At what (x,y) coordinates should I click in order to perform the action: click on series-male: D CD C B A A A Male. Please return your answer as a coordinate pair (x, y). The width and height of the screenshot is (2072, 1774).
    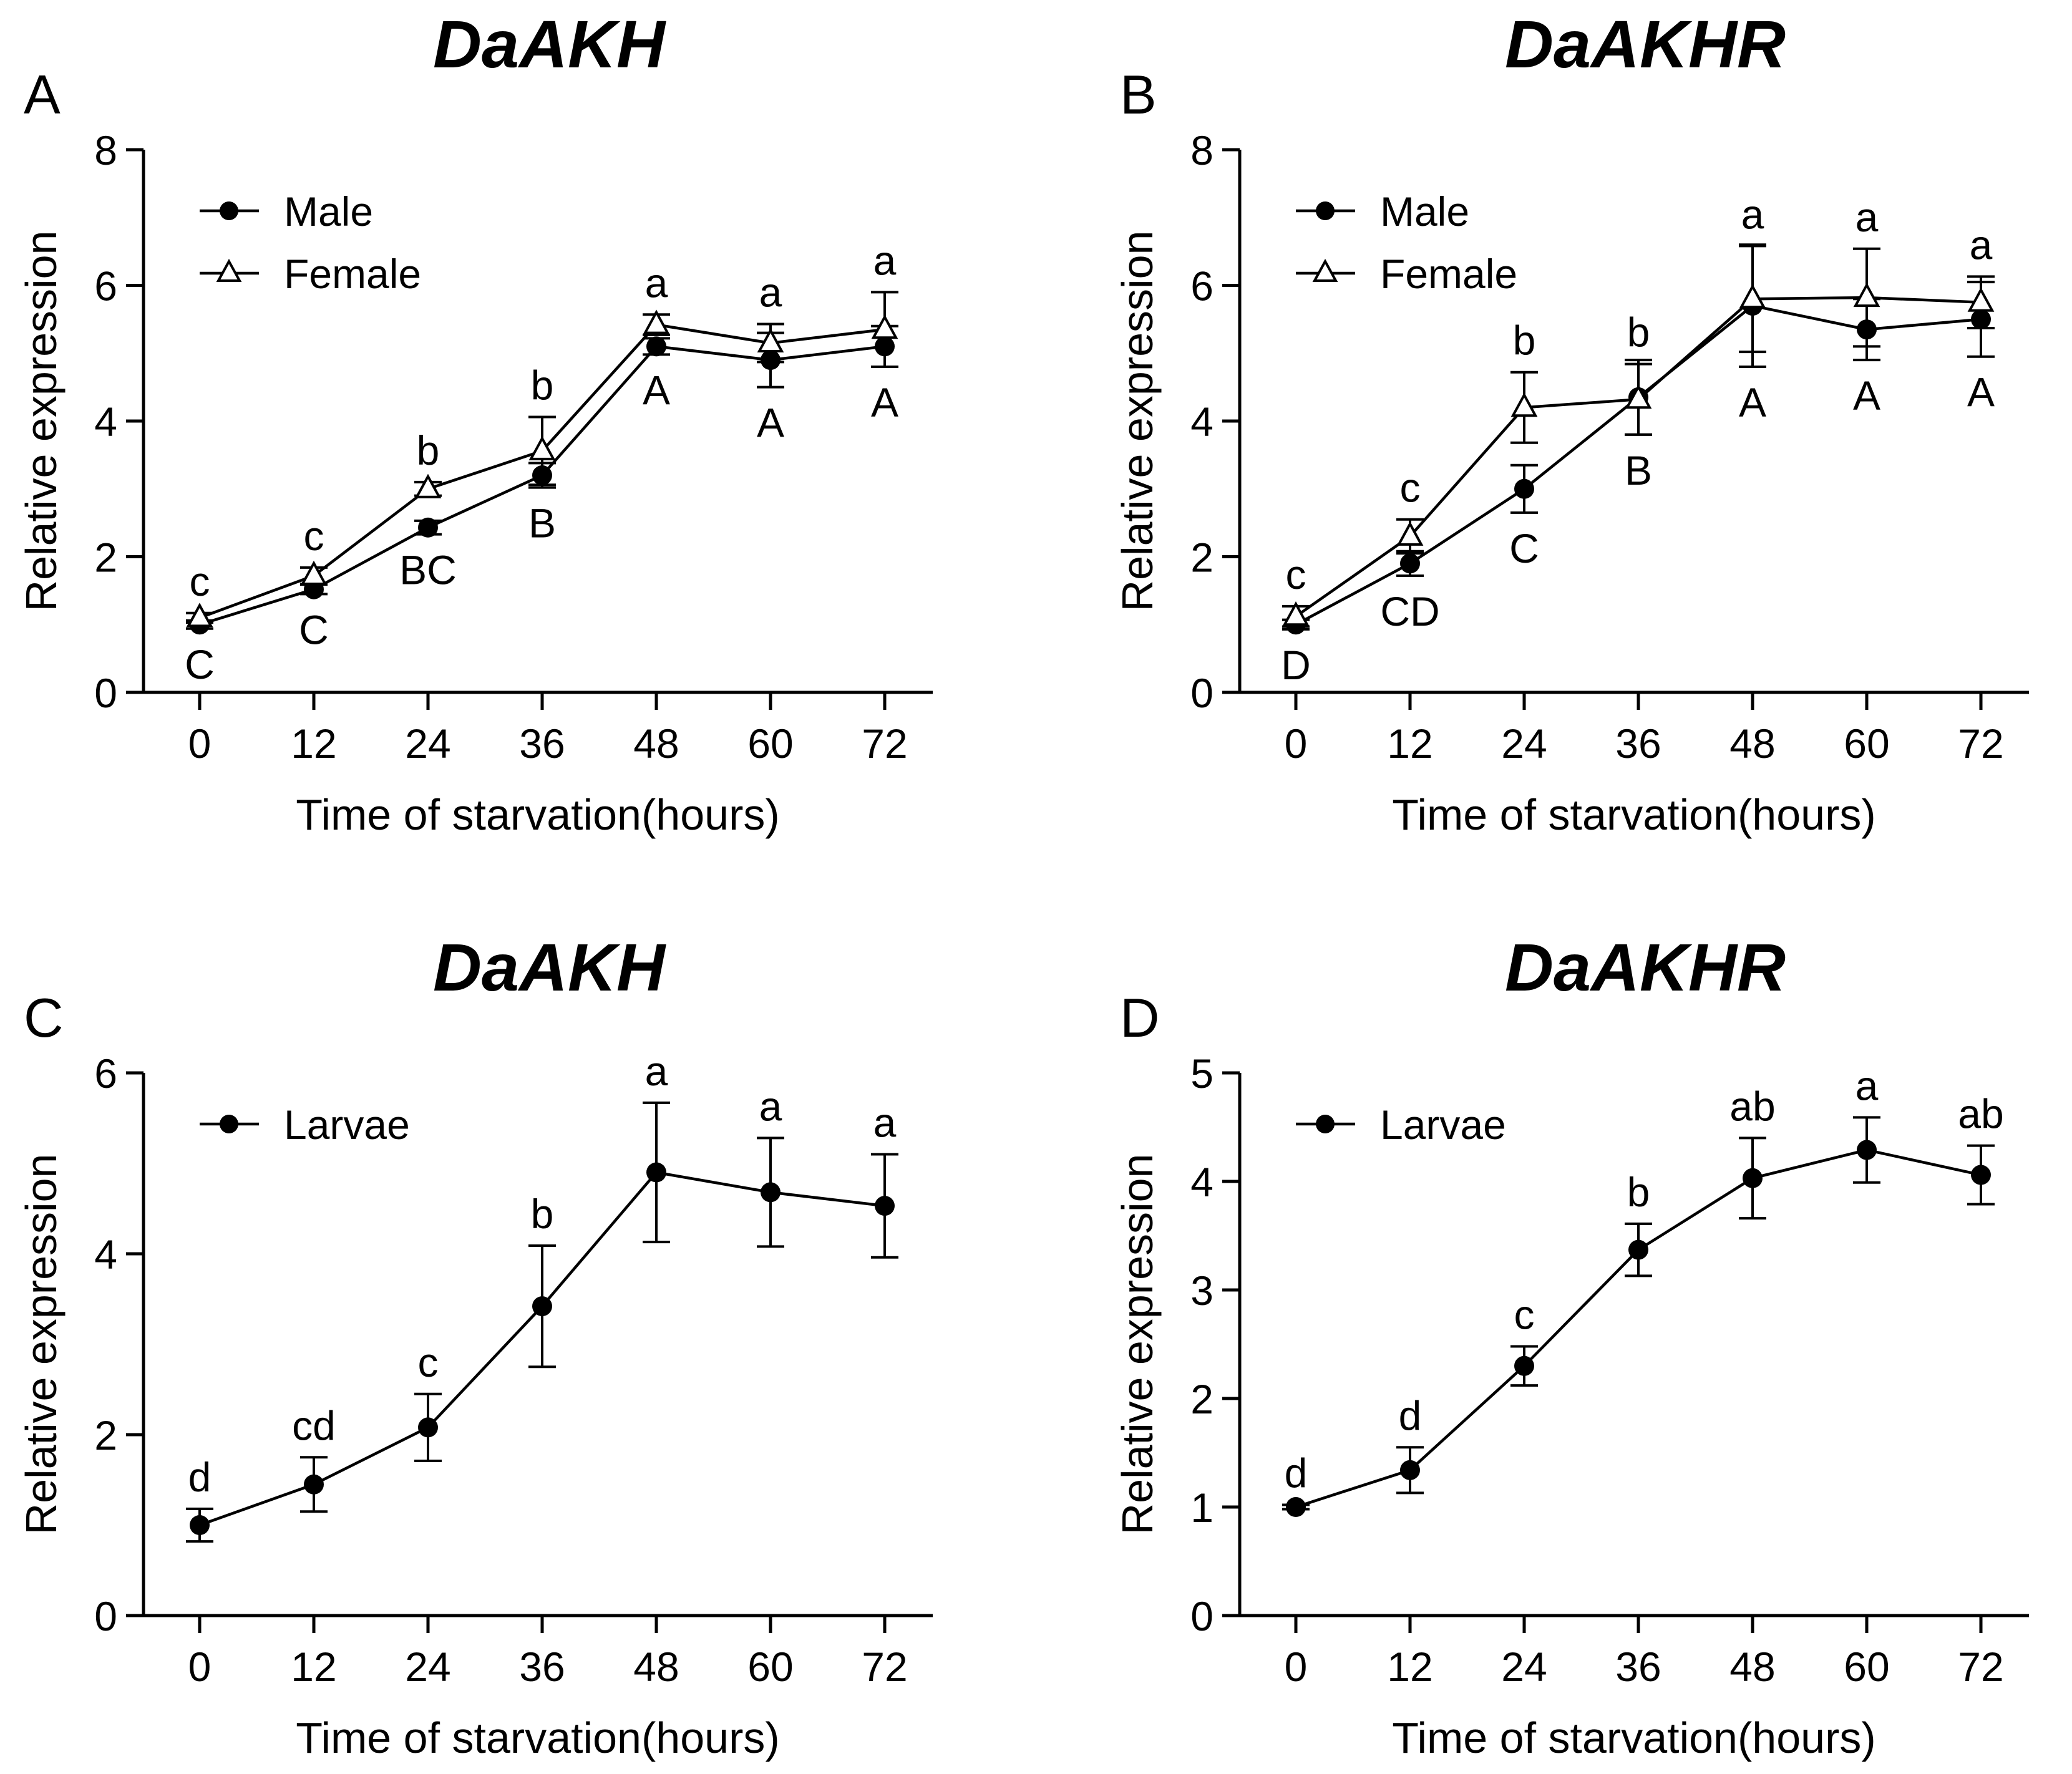
    Looking at the image, I should click on (1638, 438).